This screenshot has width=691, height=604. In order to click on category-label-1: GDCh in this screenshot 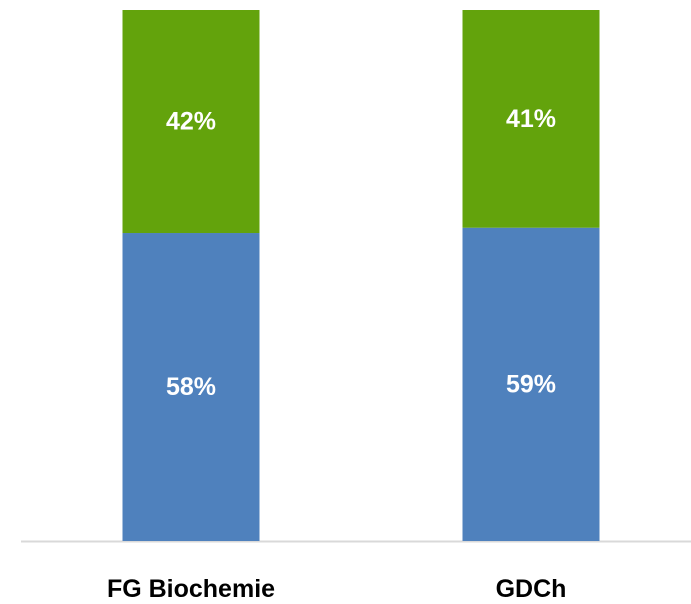, I will do `click(531, 589)`.